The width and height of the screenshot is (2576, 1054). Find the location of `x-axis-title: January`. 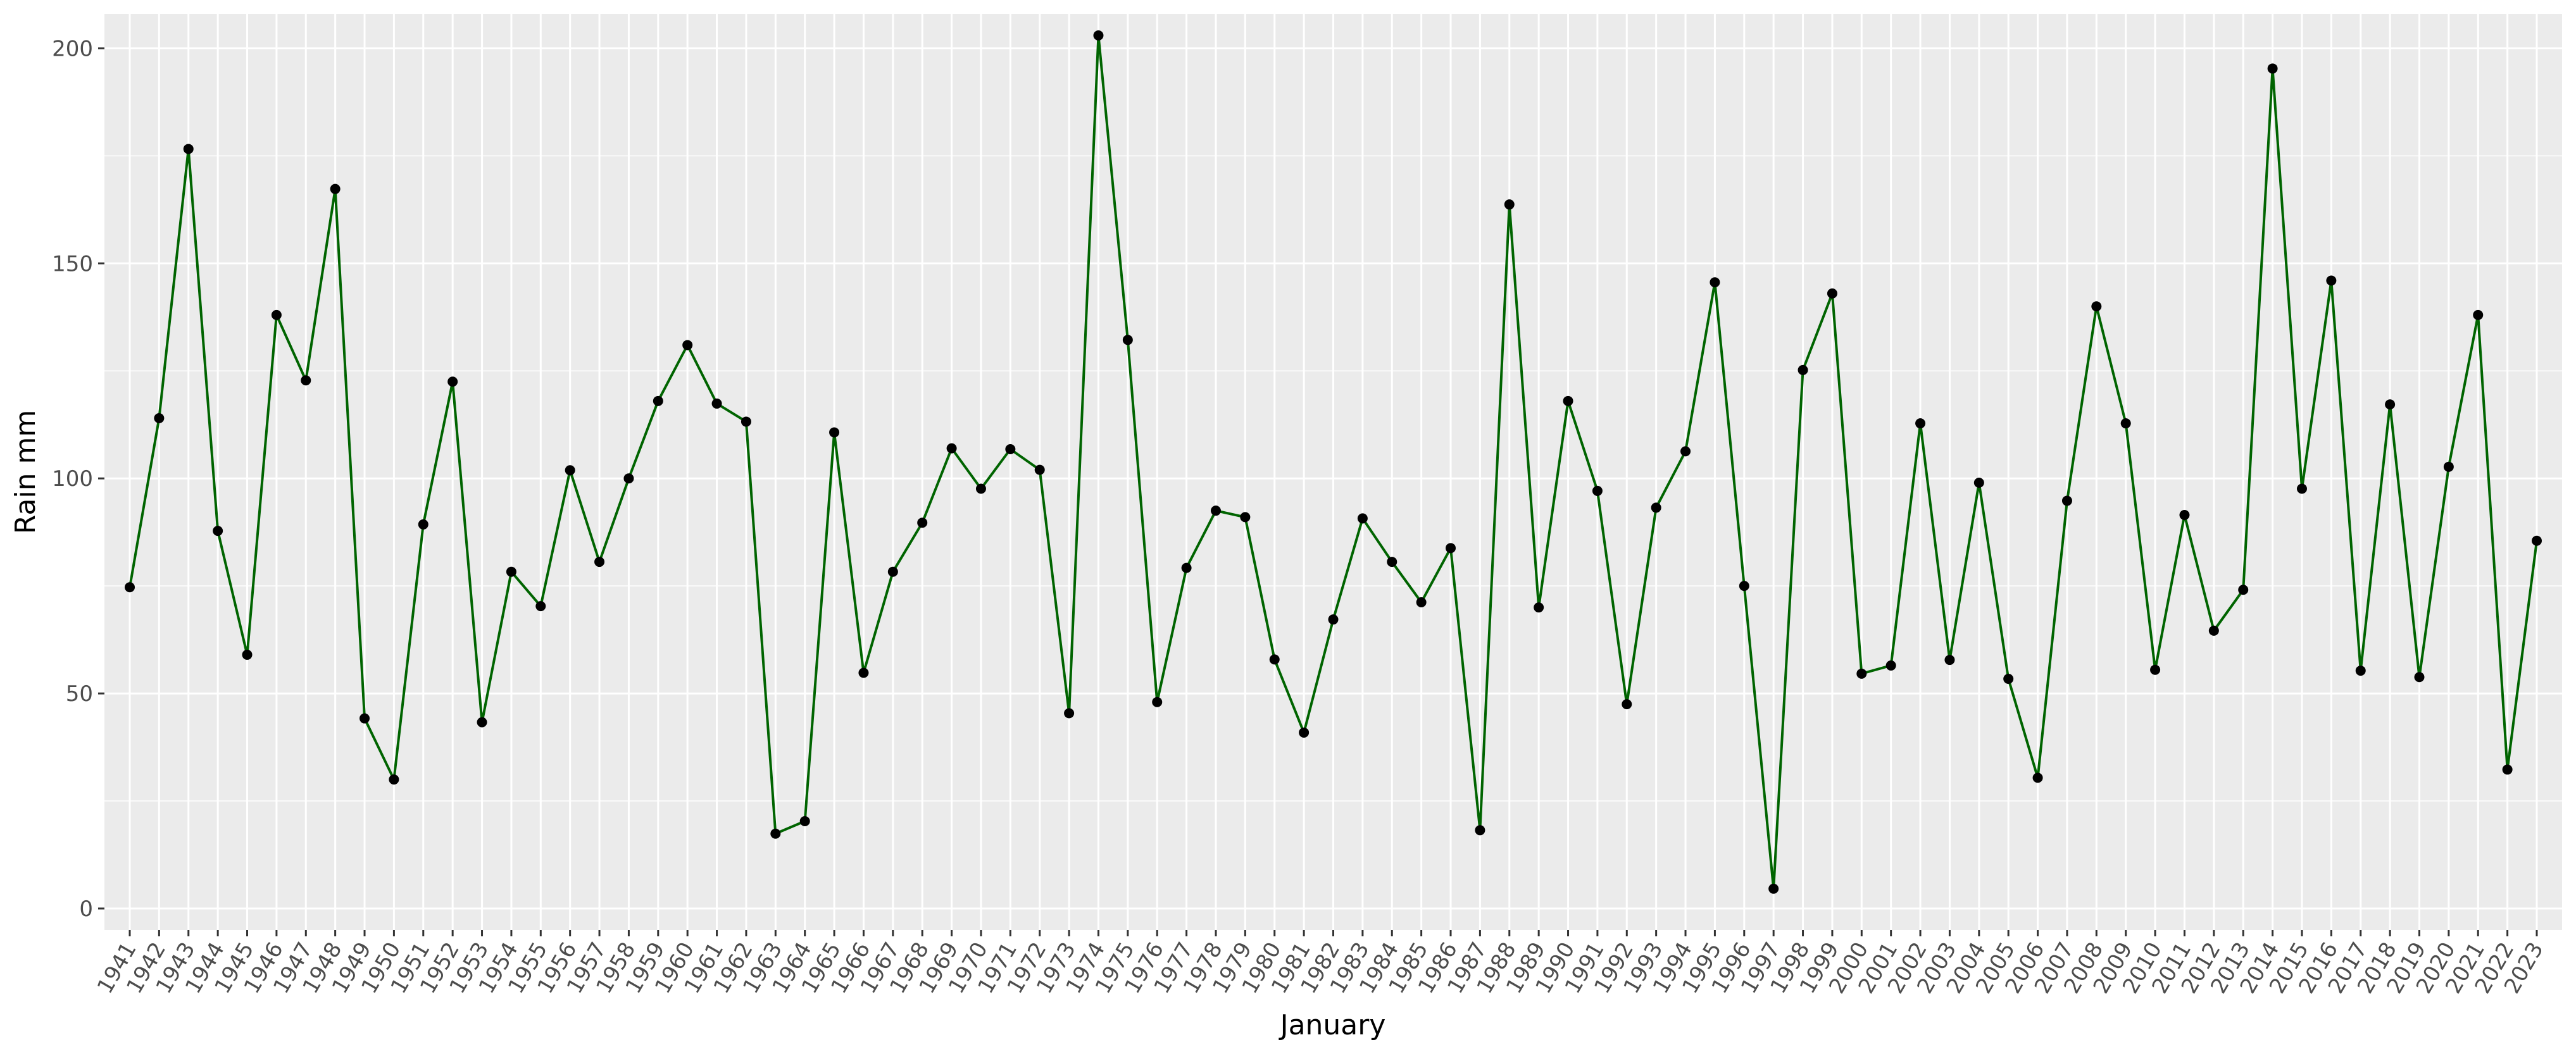

x-axis-title: January is located at coordinates (1332, 1025).